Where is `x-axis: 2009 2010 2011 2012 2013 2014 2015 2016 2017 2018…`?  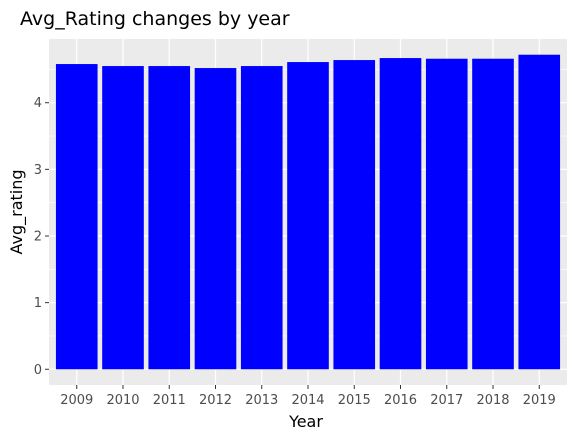 x-axis: 2009 2010 2011 2012 2013 2014 2015 2016 2017 2018… is located at coordinates (308, 396).